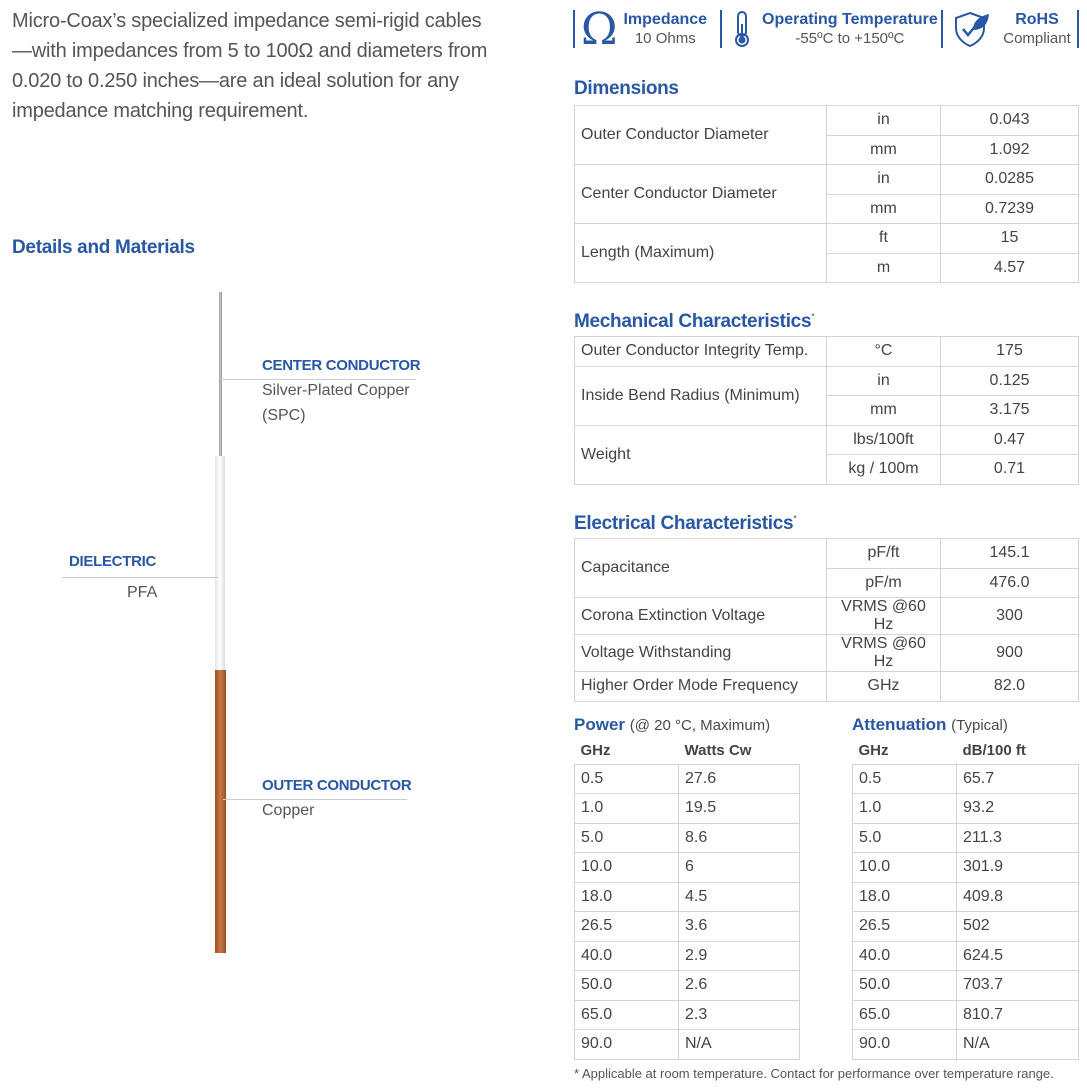 This screenshot has height=1090, width=1087. What do you see at coordinates (626, 808) in the screenshot?
I see `table-cell: 1.0` at bounding box center [626, 808].